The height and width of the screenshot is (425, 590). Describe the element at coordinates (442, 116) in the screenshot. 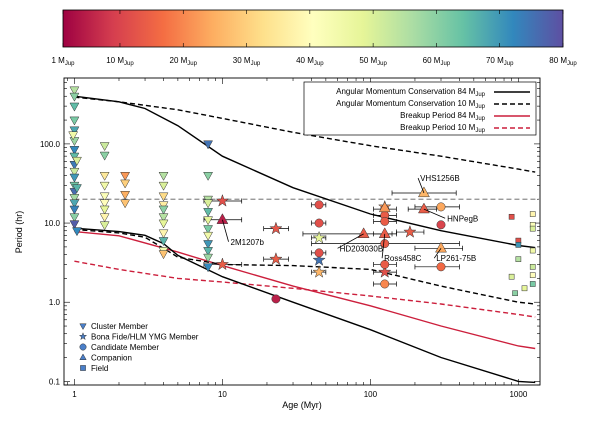

I see `legend-label: Breakup Period 84 MJup` at that location.